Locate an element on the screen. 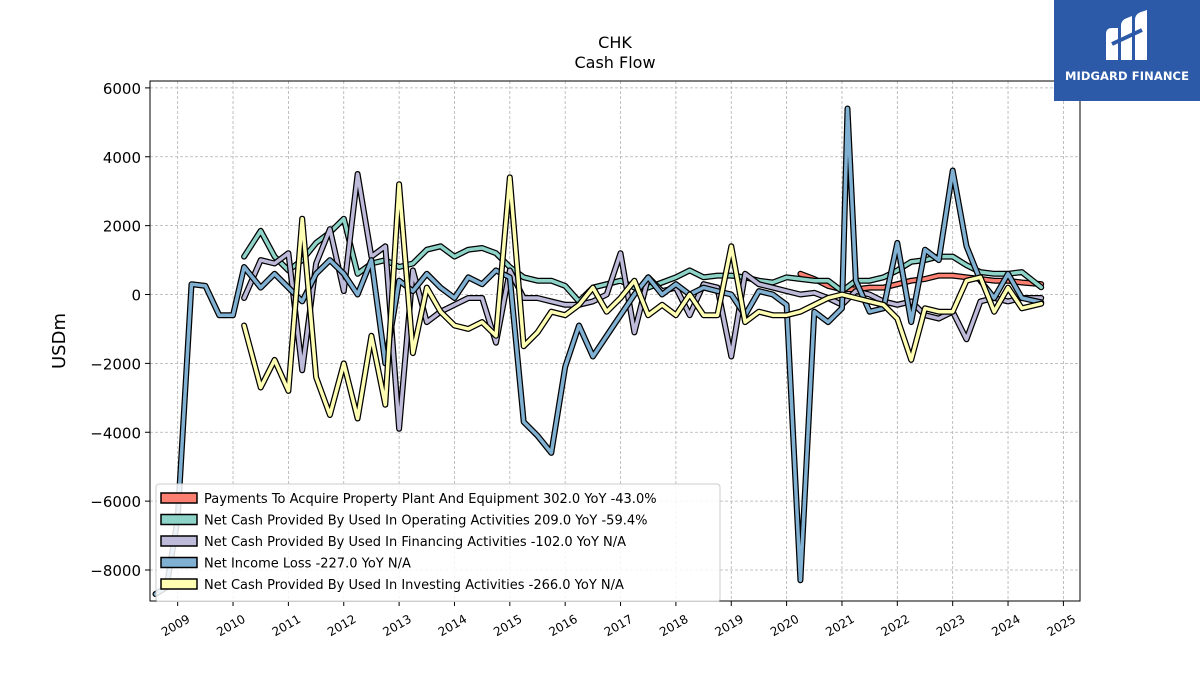 The image size is (1200, 675). x-tick-label: 2009 is located at coordinates (175, 625).